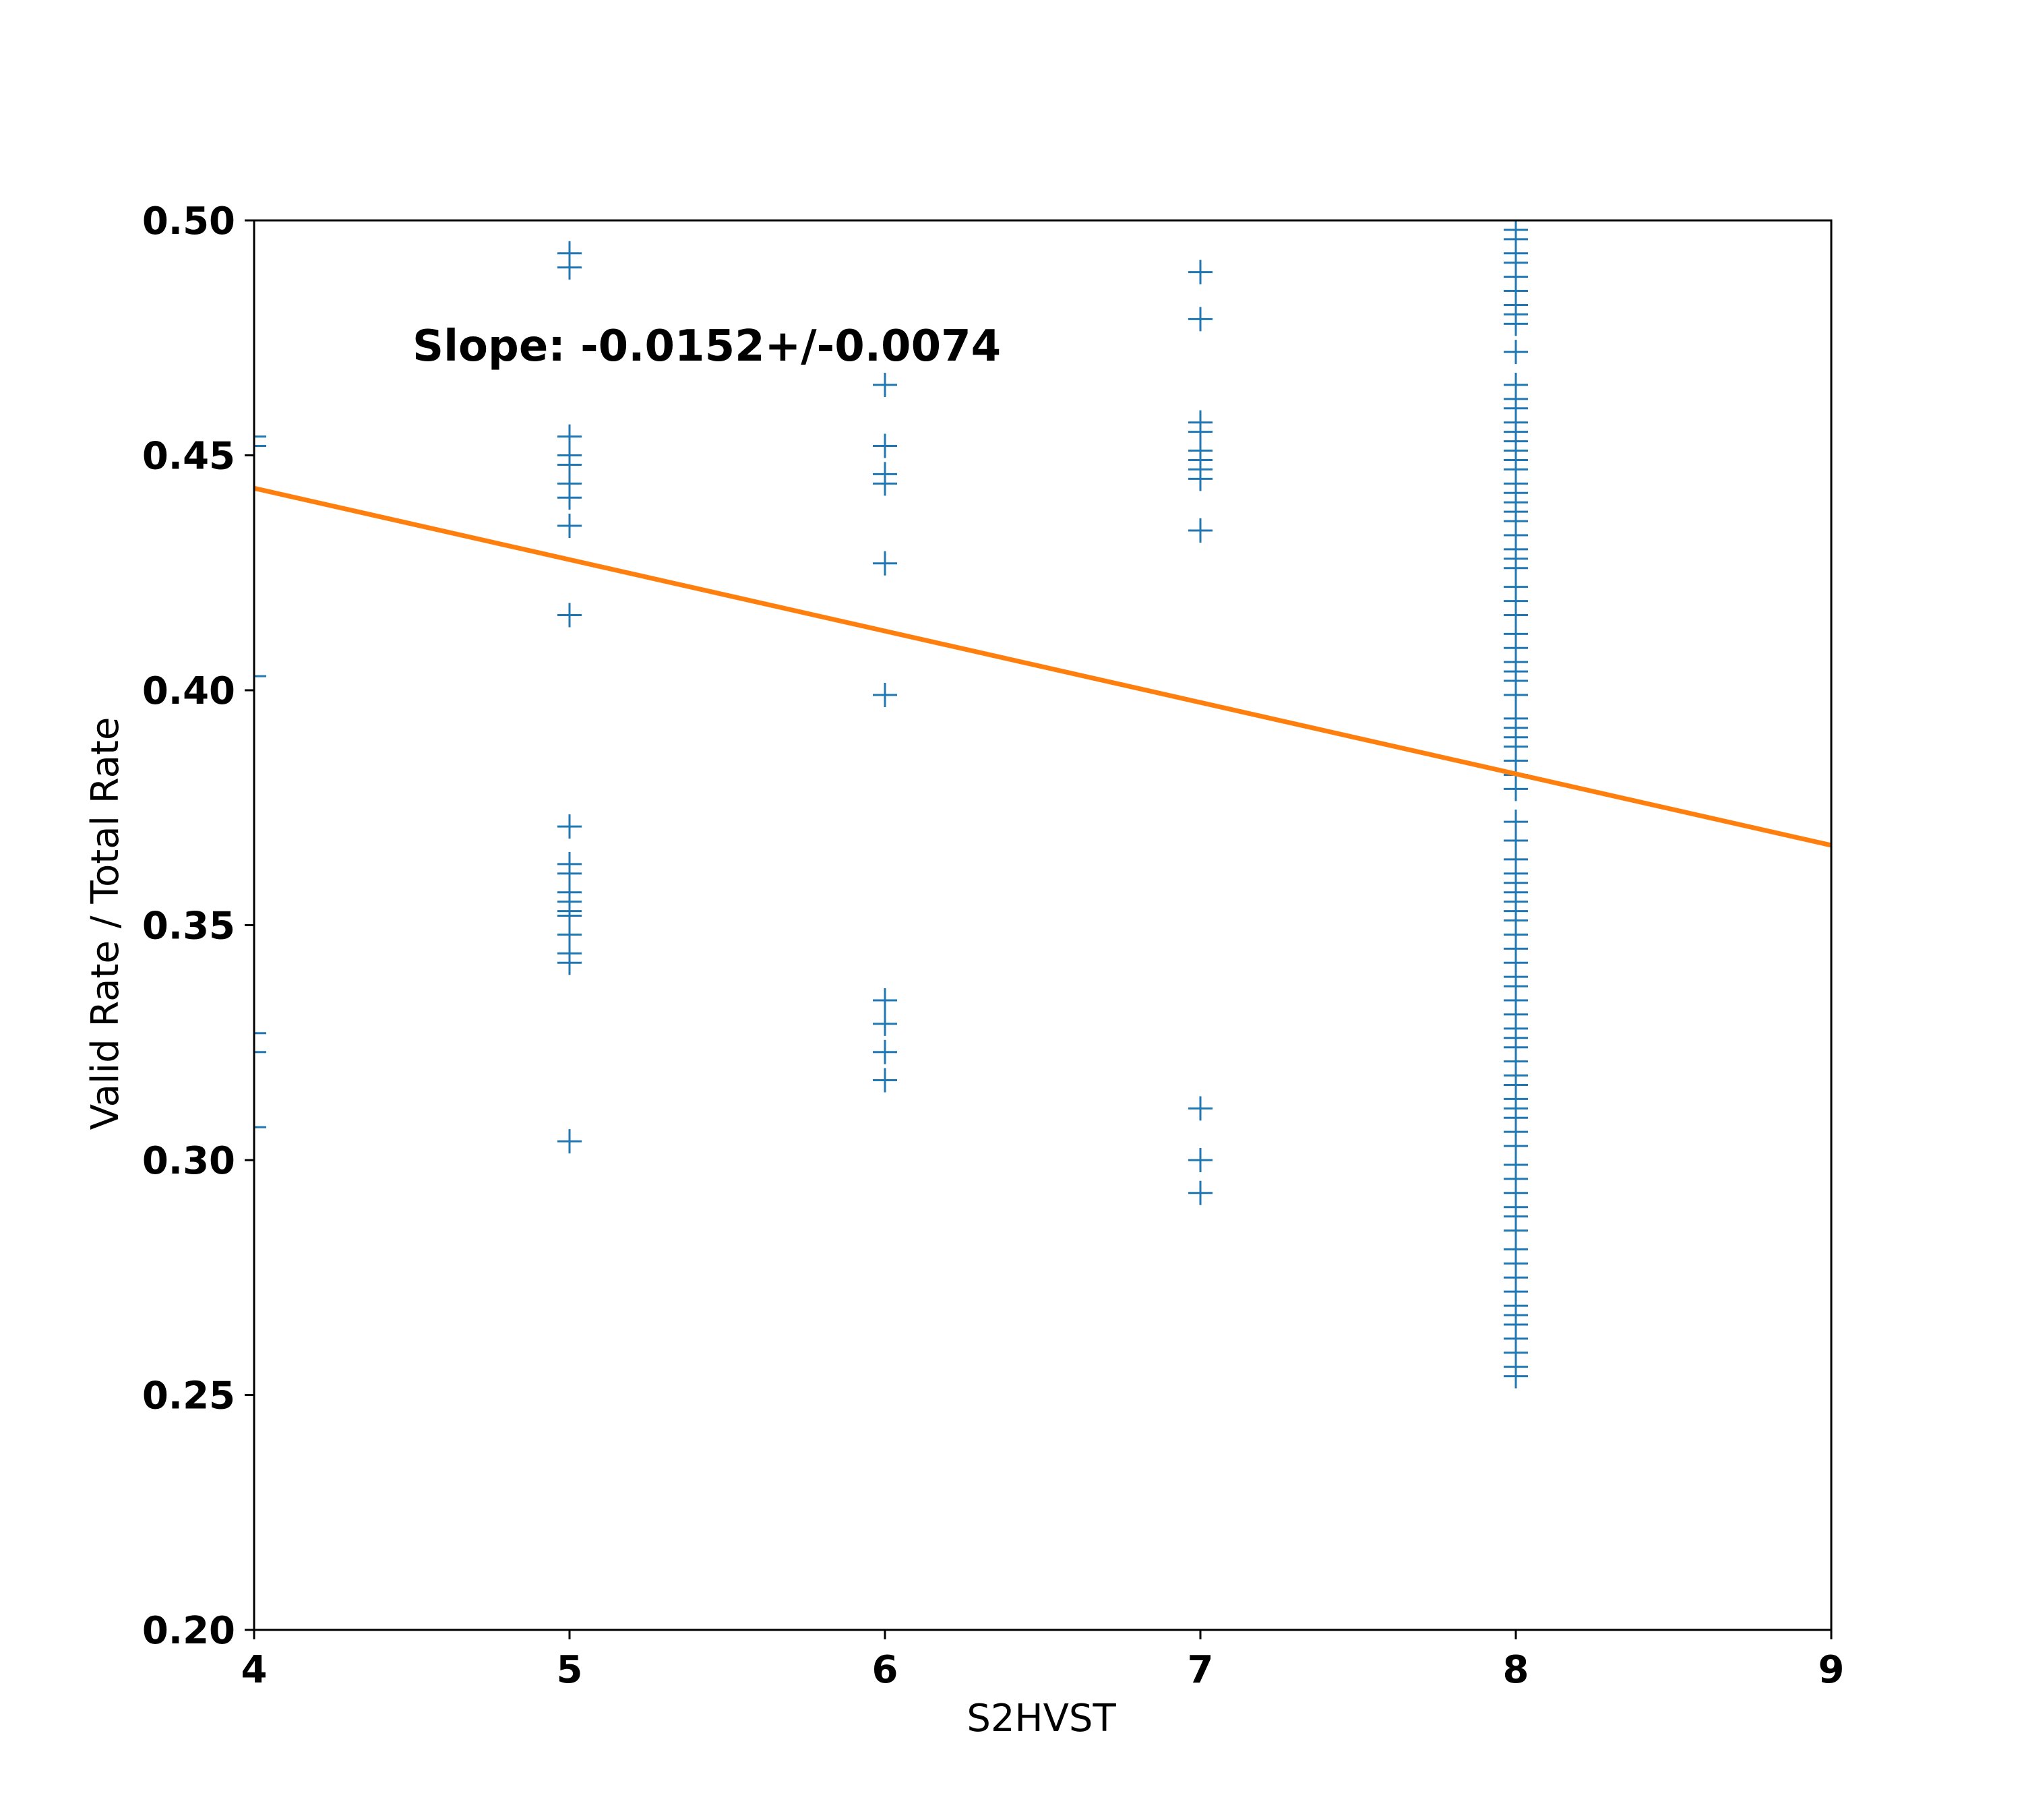 The image size is (2022, 1820). Describe the element at coordinates (188, 691) in the screenshot. I see `y-tick-label: 0.40` at that location.